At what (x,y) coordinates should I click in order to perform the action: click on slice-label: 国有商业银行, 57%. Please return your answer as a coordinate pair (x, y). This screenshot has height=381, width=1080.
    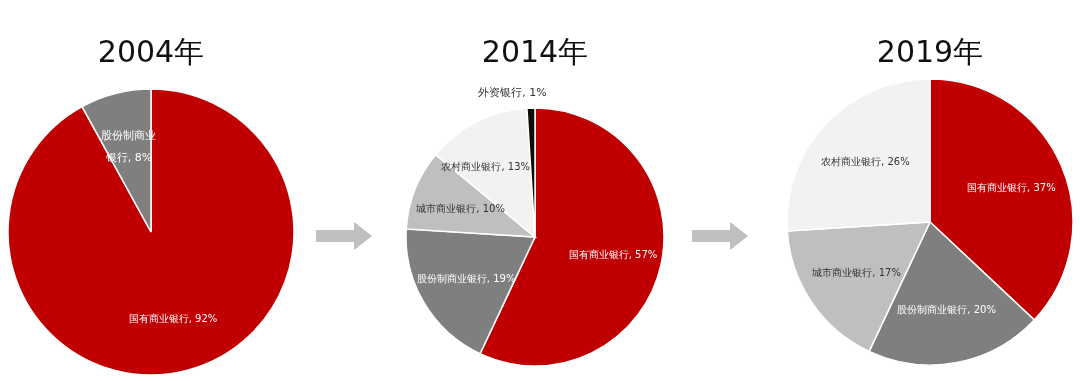
    Looking at the image, I should click on (613, 255).